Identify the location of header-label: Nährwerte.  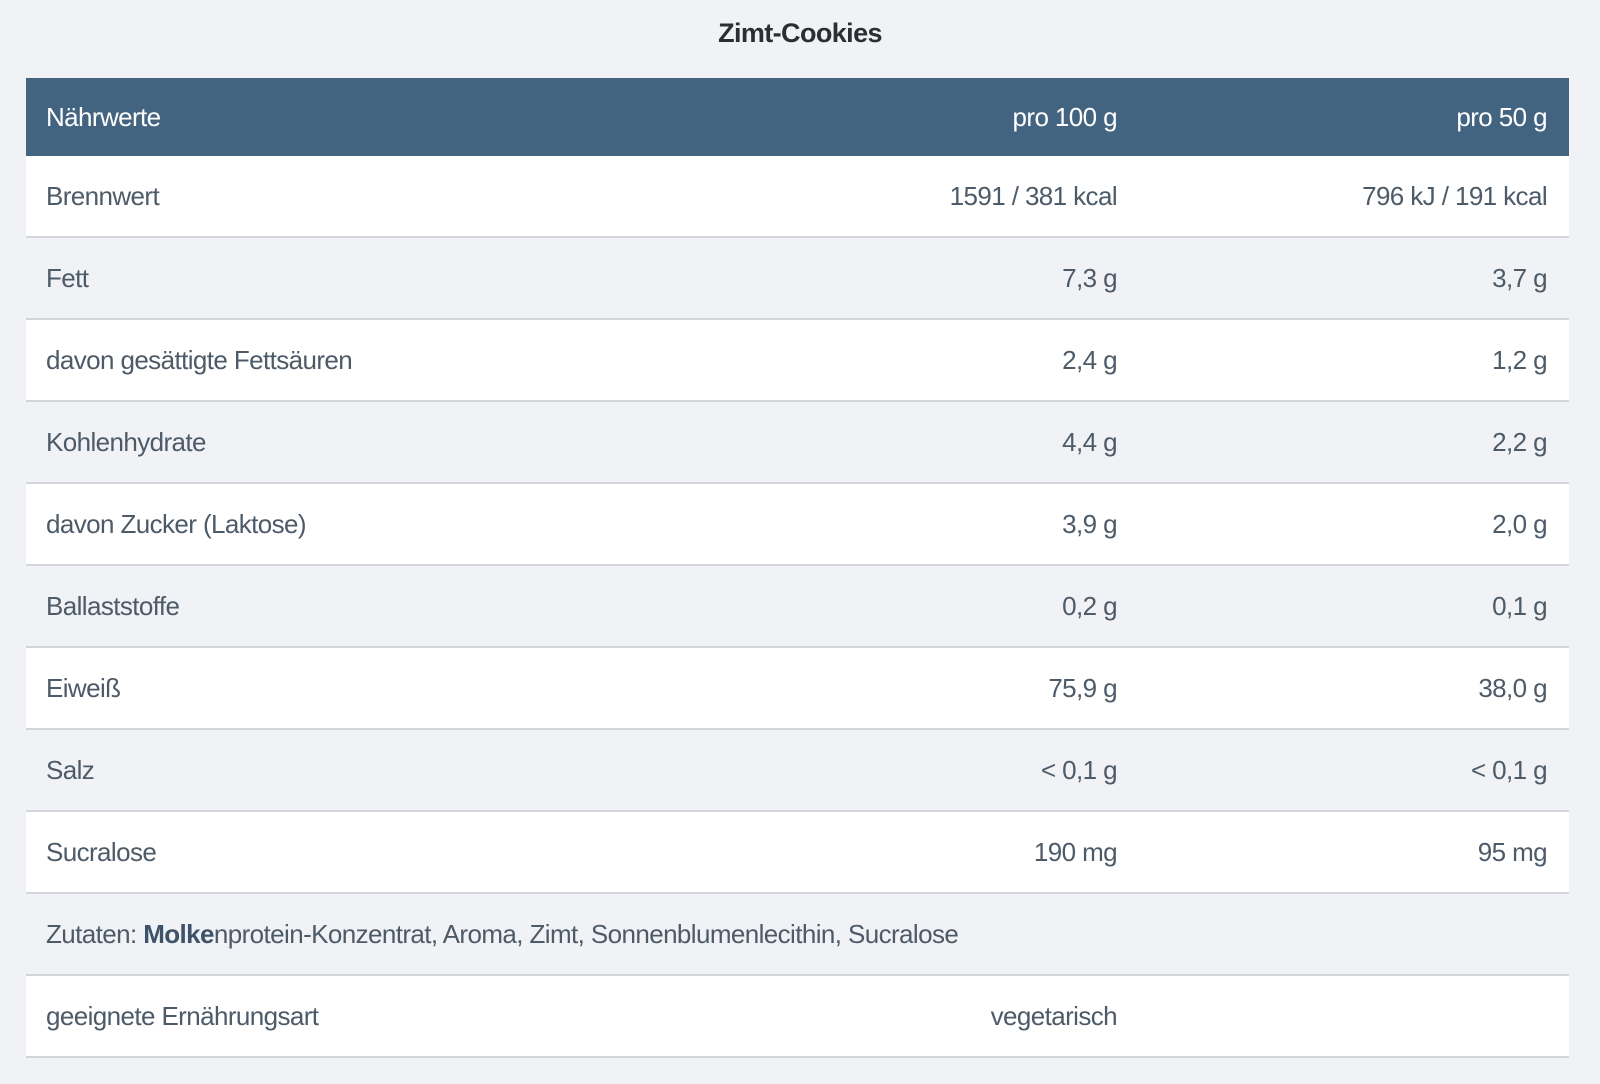
(103, 116).